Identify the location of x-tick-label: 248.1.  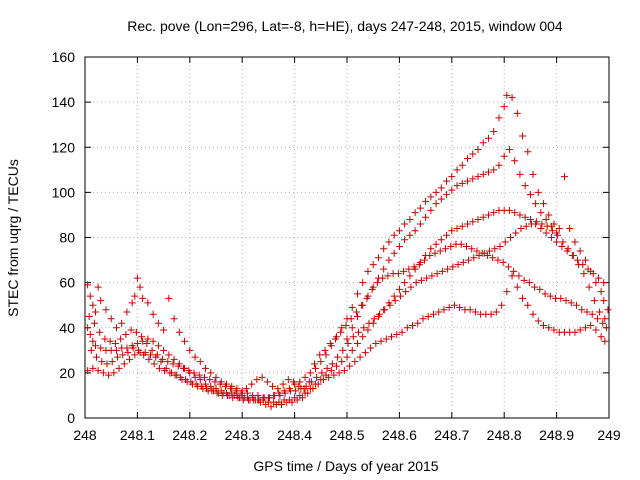
(137, 435).